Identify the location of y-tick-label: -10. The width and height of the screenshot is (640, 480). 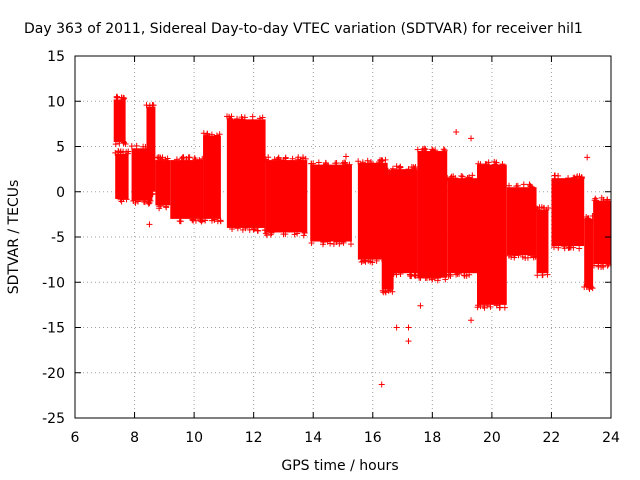
(53, 283).